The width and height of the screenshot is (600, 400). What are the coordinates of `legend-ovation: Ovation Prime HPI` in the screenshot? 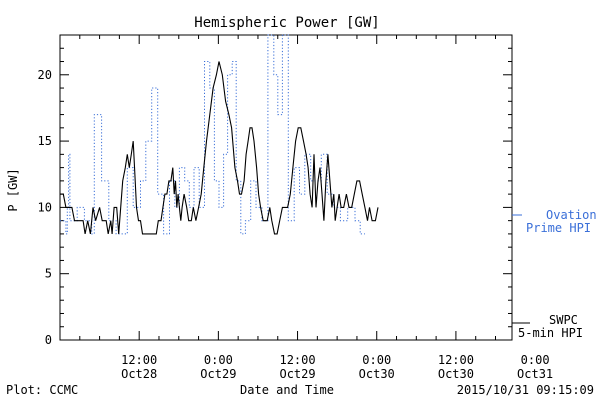 It's located at (554, 221).